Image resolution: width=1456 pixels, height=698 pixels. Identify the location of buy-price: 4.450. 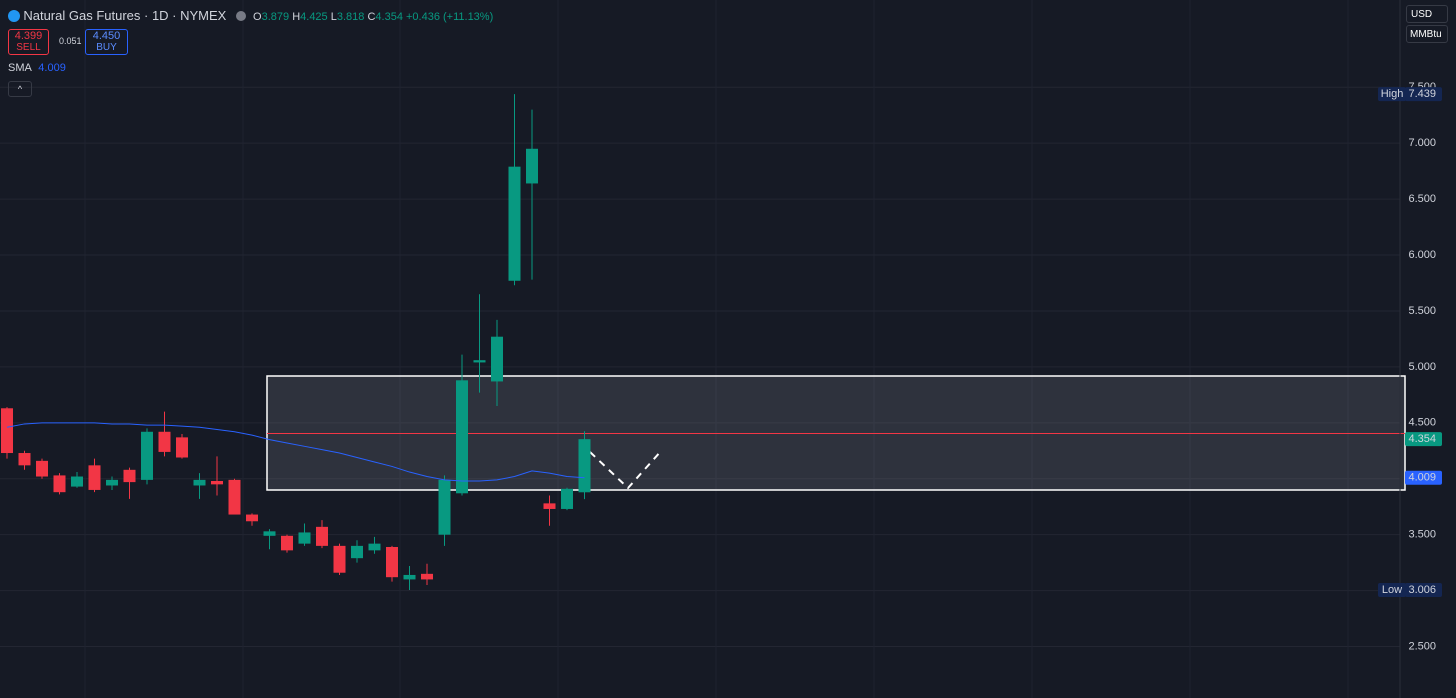
(106, 36).